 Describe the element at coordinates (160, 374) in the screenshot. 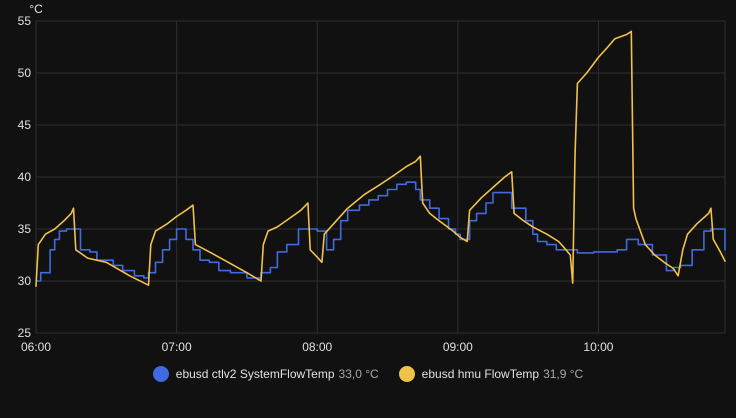

I see `legend-dot-systemflowtemp` at that location.